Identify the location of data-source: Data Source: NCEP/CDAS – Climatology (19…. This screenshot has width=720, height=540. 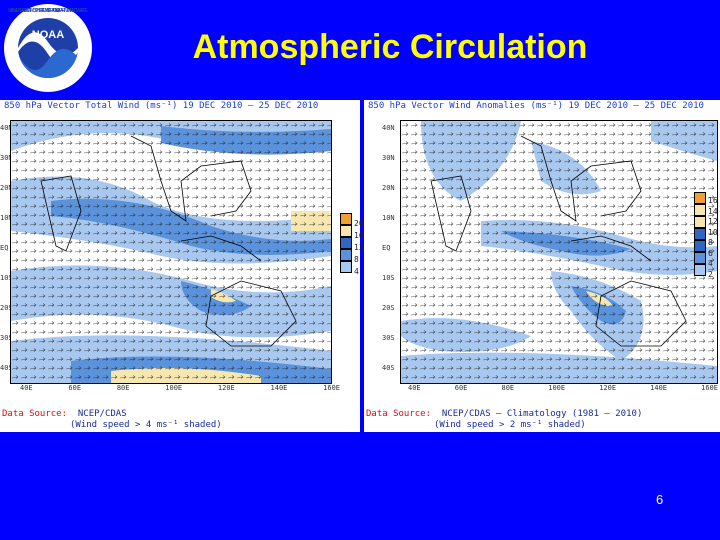
(504, 414).